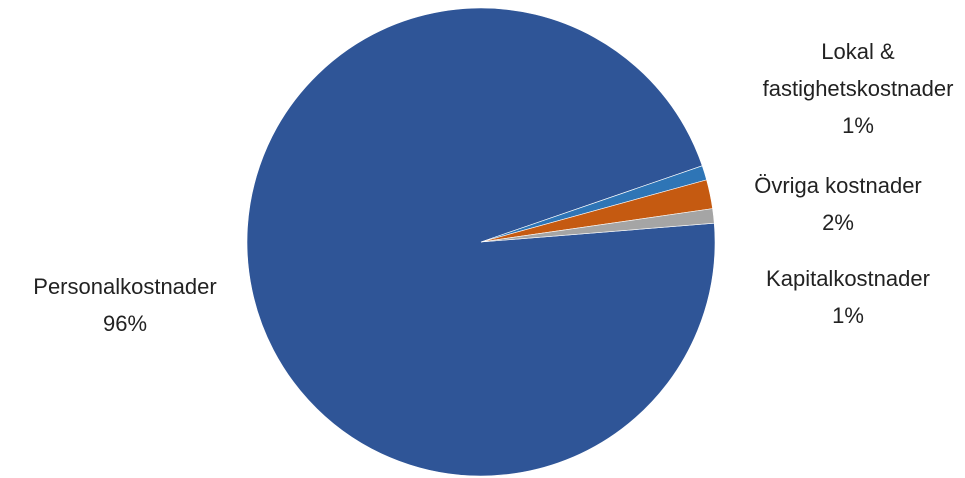 This screenshot has height=478, width=965. Describe the element at coordinates (125, 323) in the screenshot. I see `value-label: 96%` at that location.